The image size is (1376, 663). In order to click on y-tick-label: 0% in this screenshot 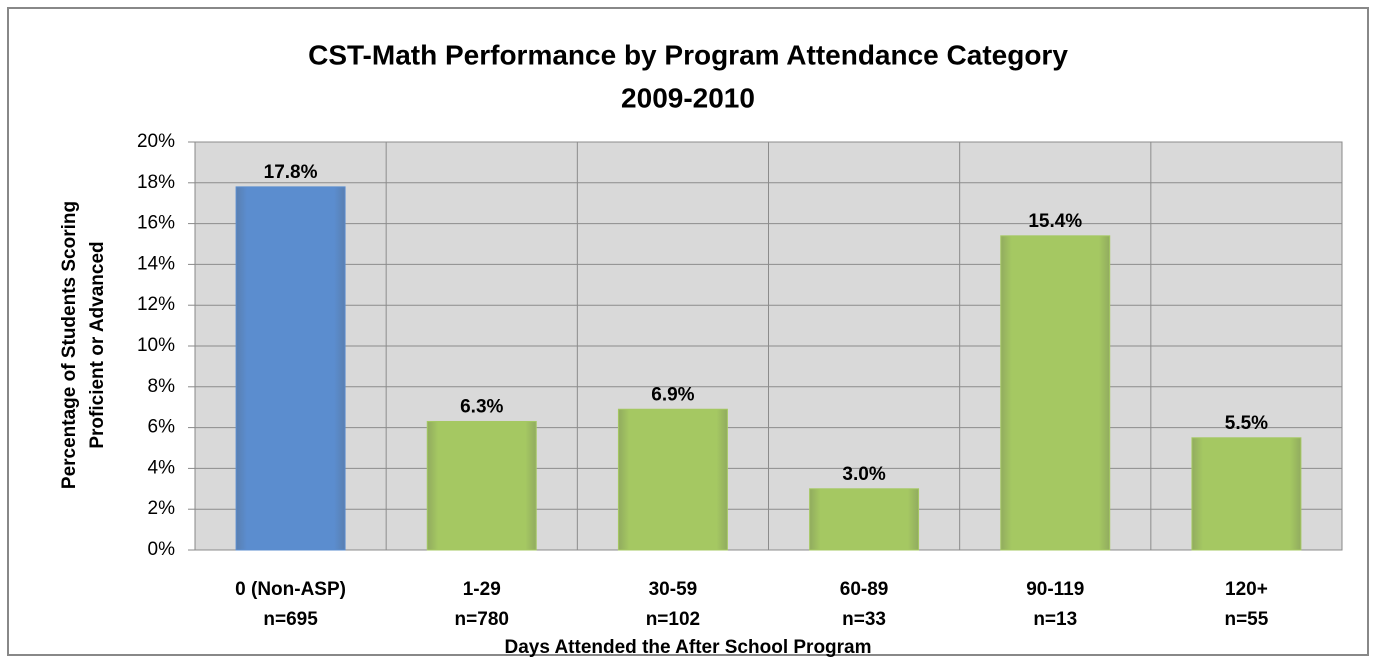, I will do `click(162, 549)`.